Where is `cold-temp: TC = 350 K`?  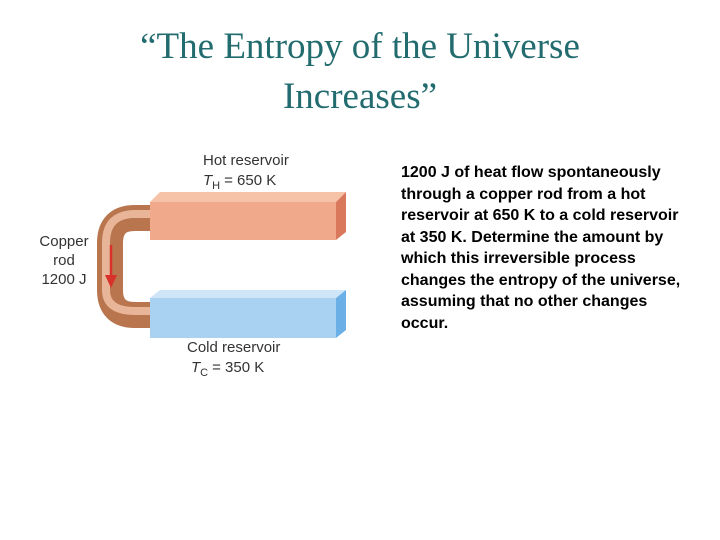 cold-temp: TC = 350 K is located at coordinates (227, 369).